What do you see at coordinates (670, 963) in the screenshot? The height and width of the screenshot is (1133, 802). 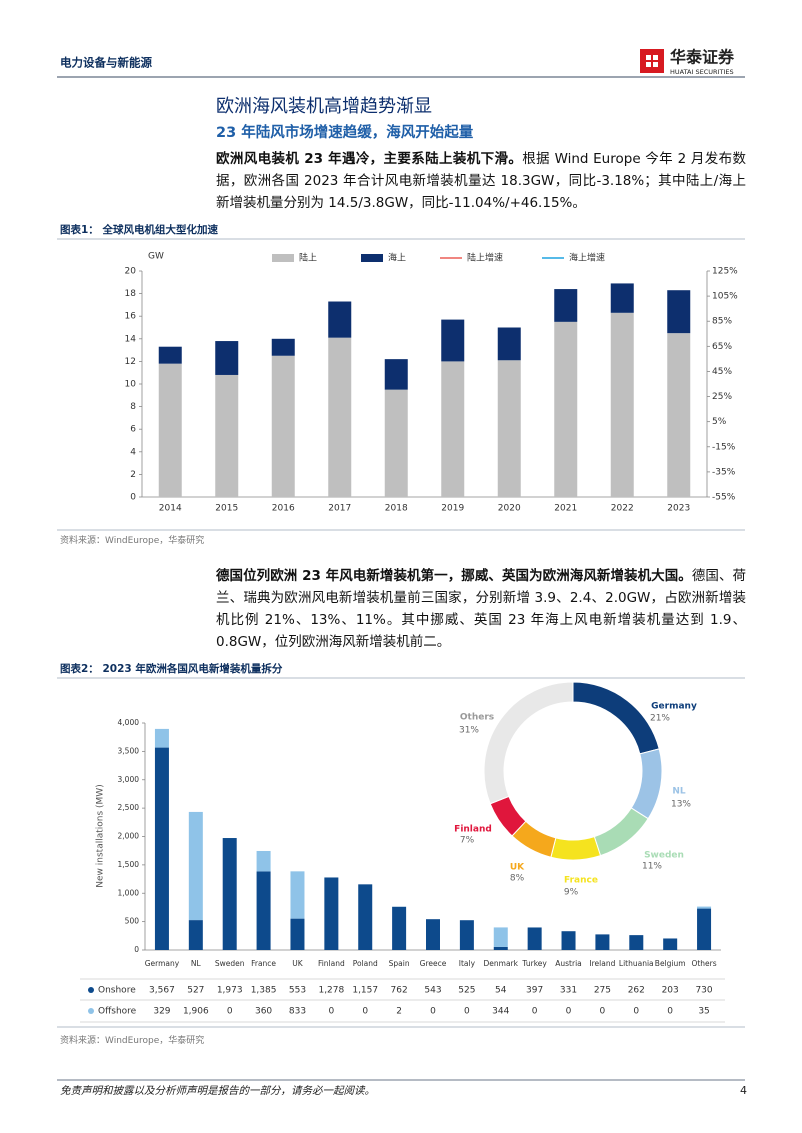 I see `x-tick-label: Belgium` at bounding box center [670, 963].